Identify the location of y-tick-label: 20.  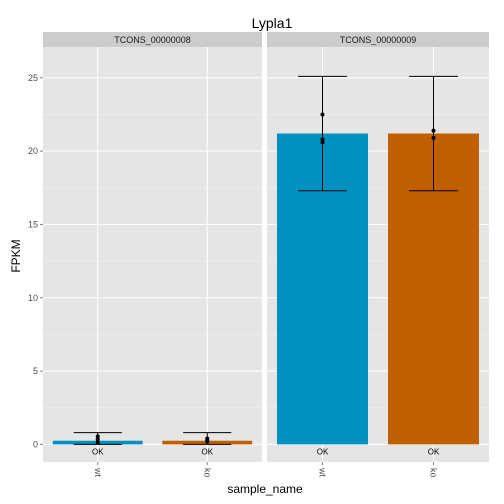
(33, 151).